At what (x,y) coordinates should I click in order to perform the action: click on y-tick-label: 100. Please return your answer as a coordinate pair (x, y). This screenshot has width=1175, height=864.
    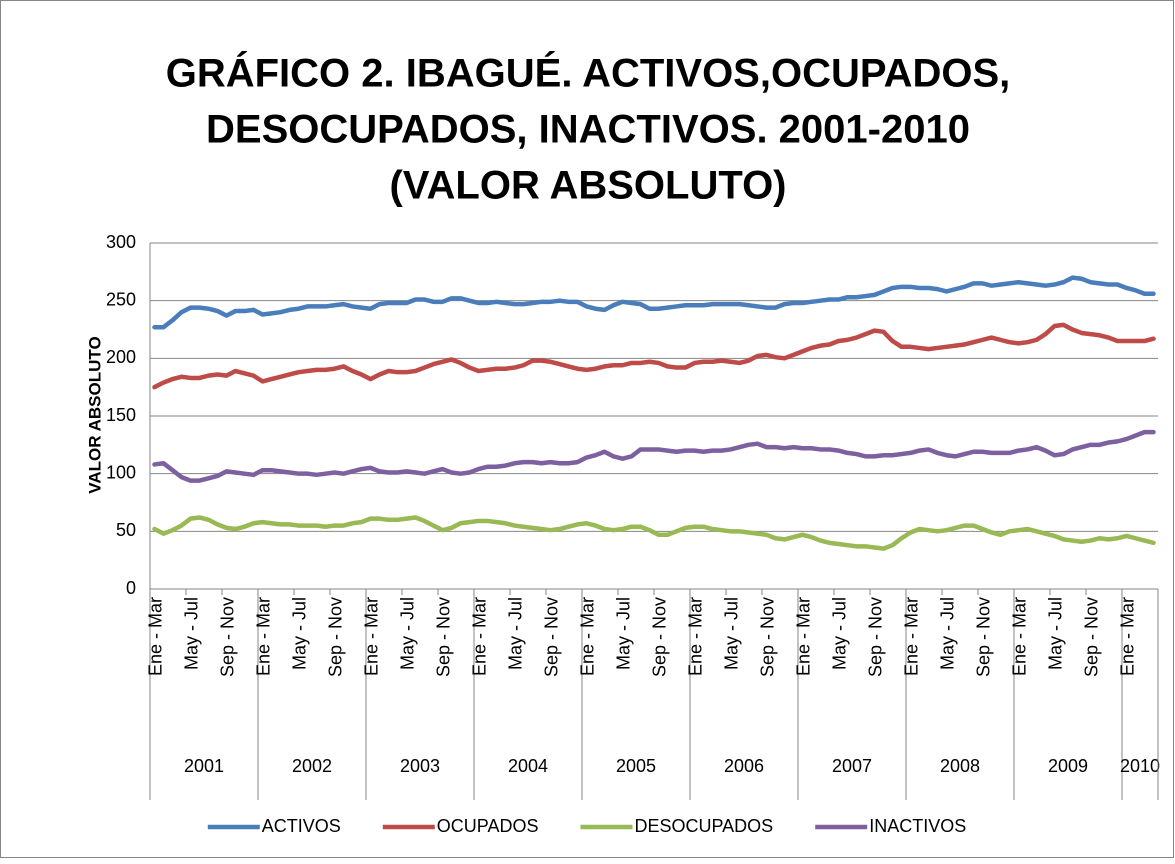
    Looking at the image, I should click on (121, 472).